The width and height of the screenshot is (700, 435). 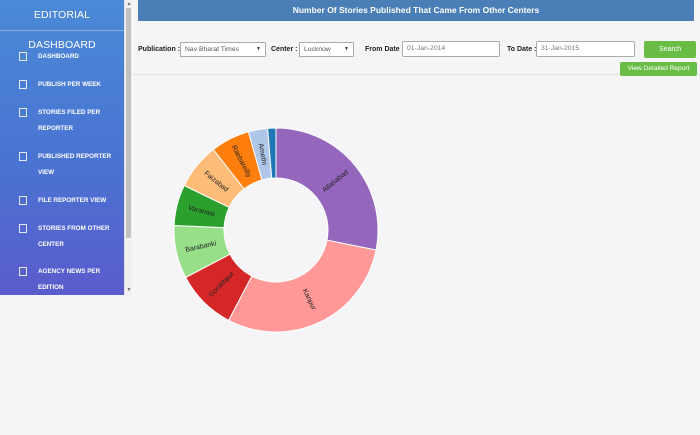 What do you see at coordinates (129, 4) in the screenshot?
I see `scroll-up-arrow-icon: ▲` at bounding box center [129, 4].